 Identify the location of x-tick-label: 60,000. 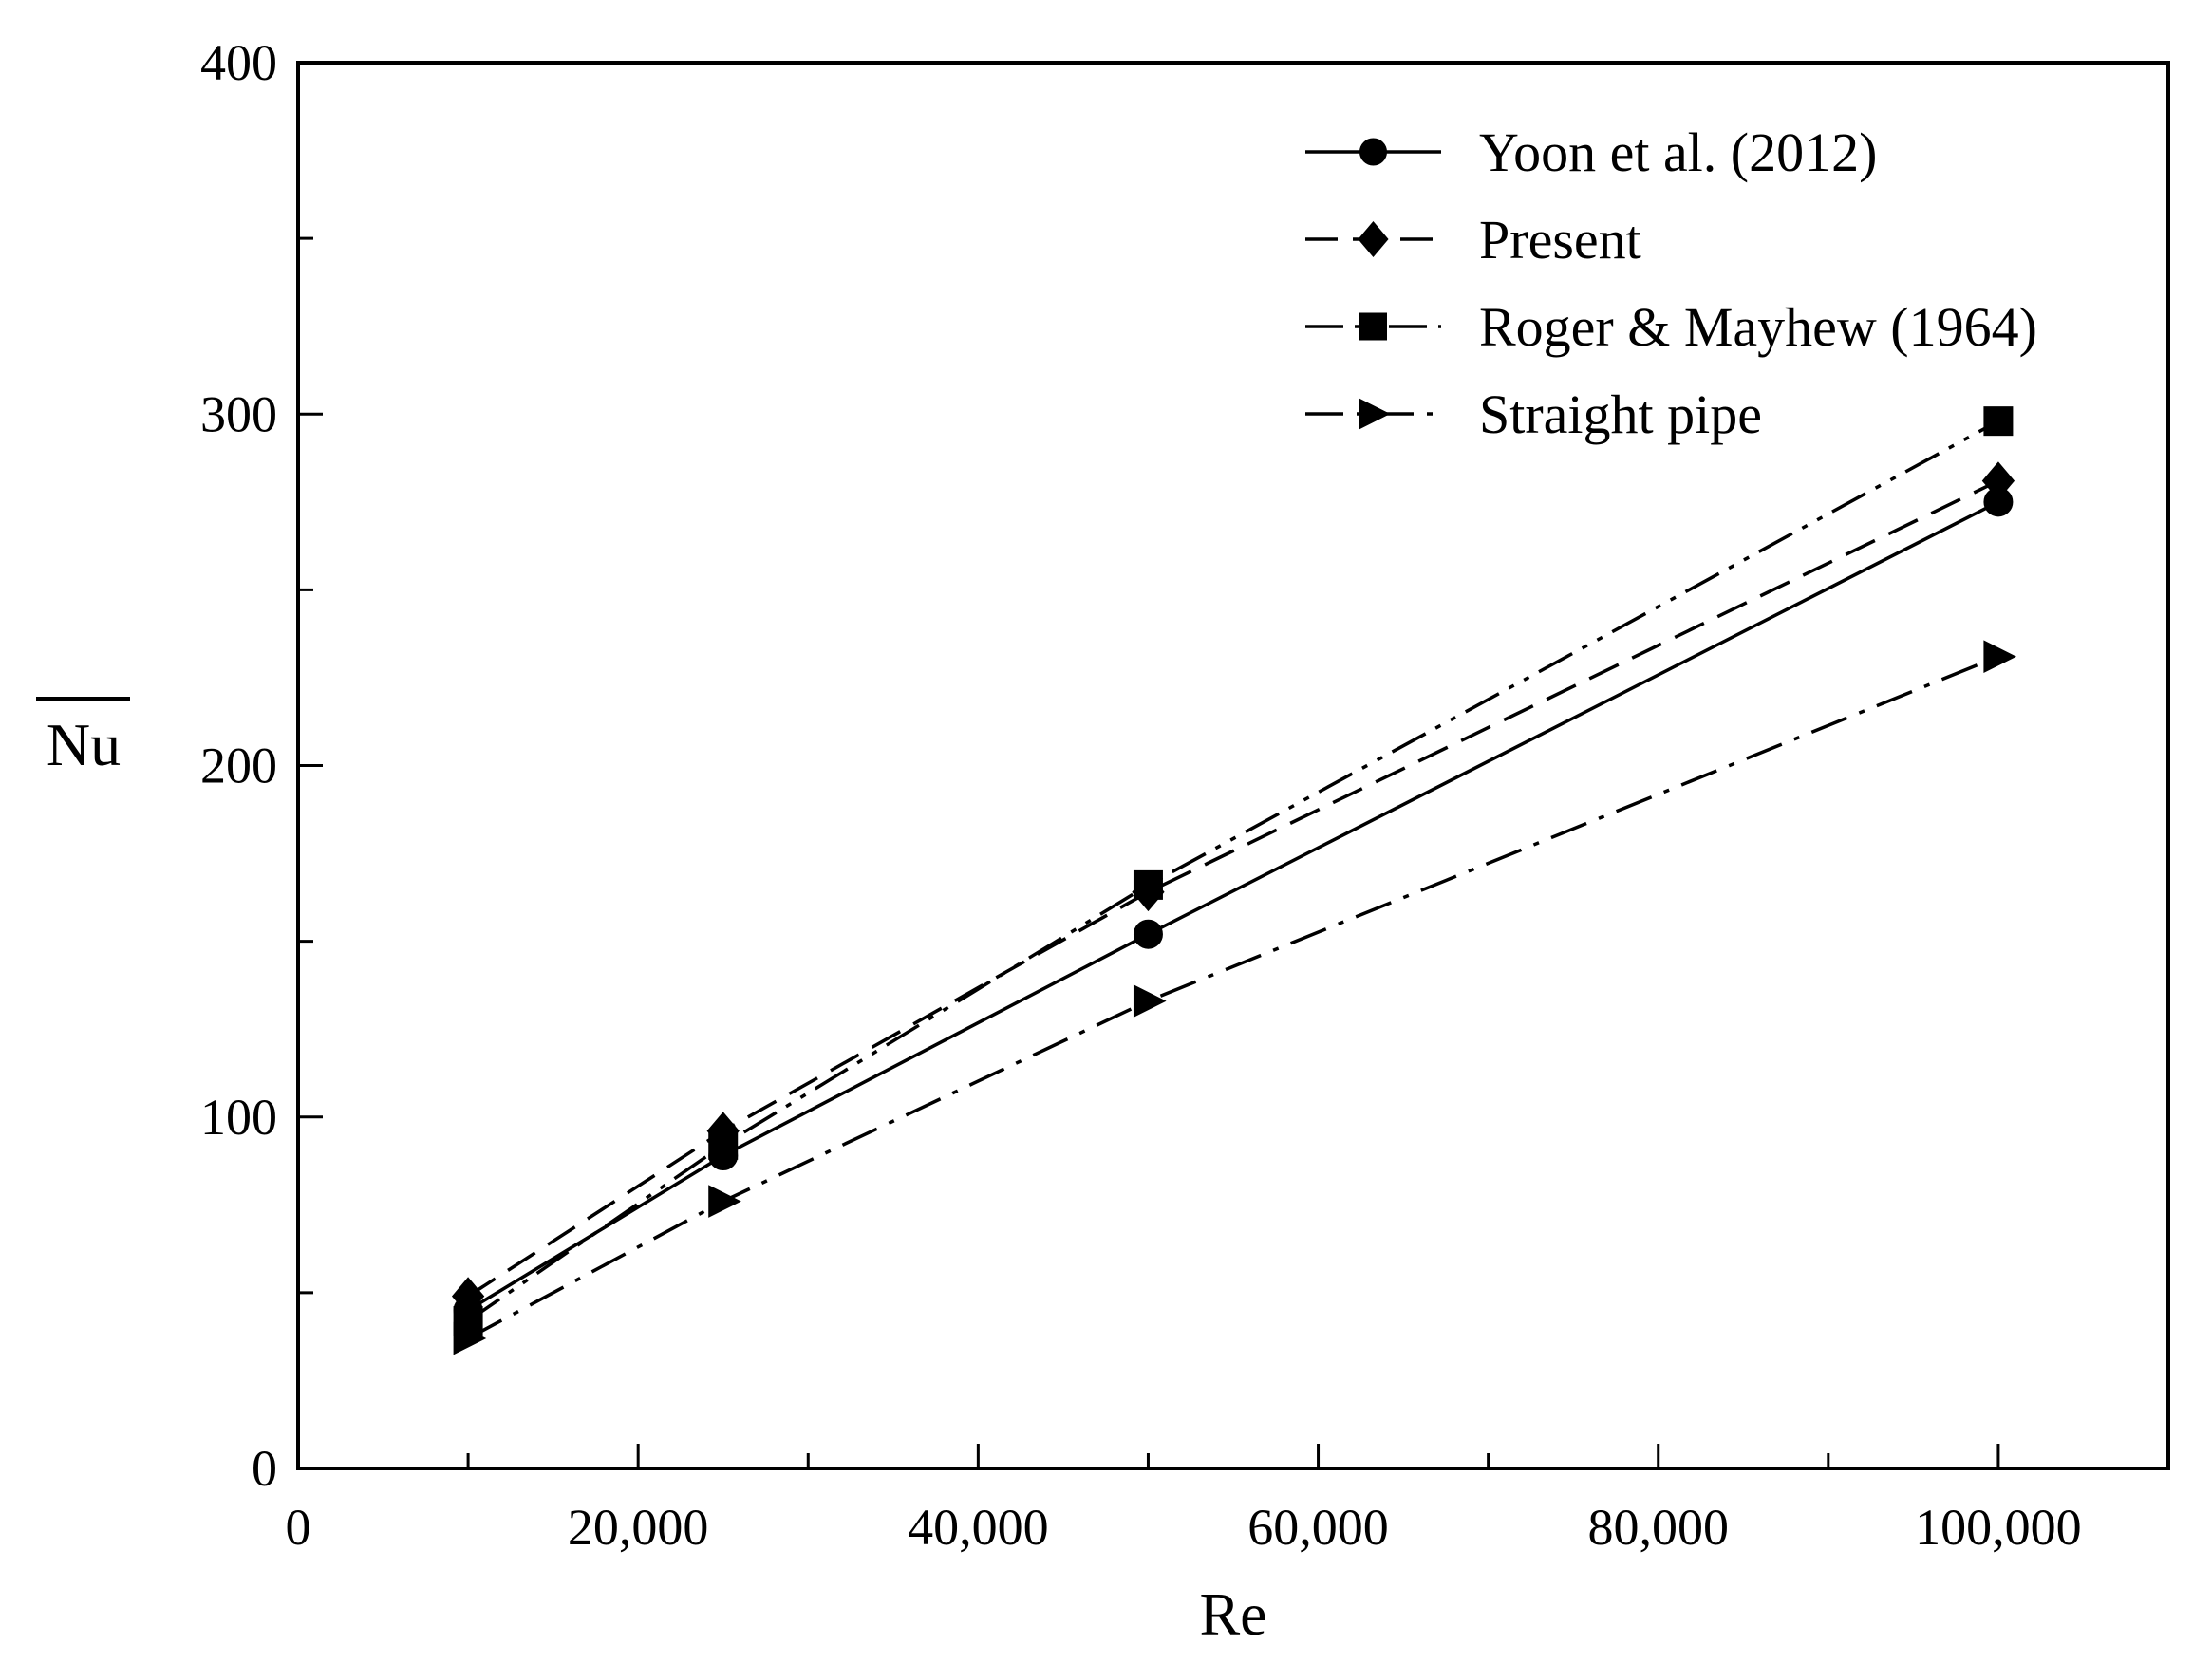
(1318, 1528).